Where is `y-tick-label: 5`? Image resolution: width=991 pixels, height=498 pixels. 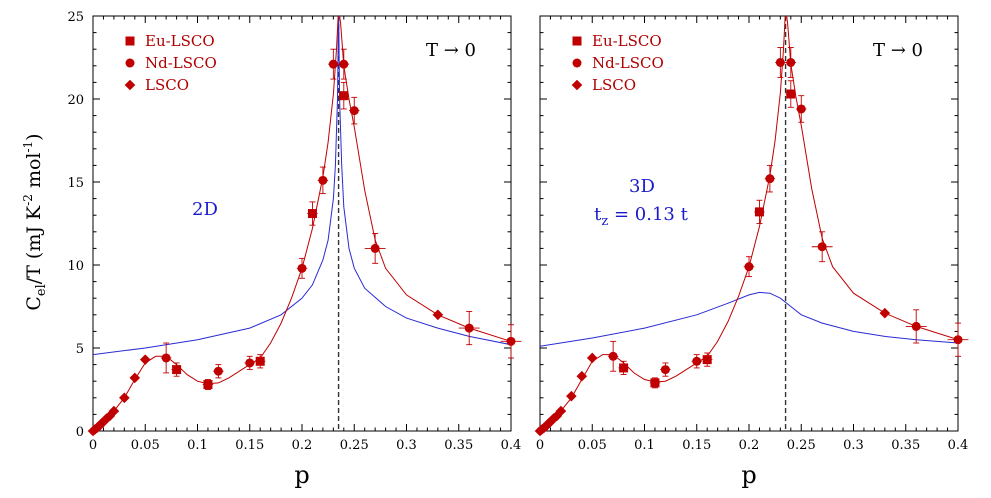
y-tick-label: 5 is located at coordinates (80, 349).